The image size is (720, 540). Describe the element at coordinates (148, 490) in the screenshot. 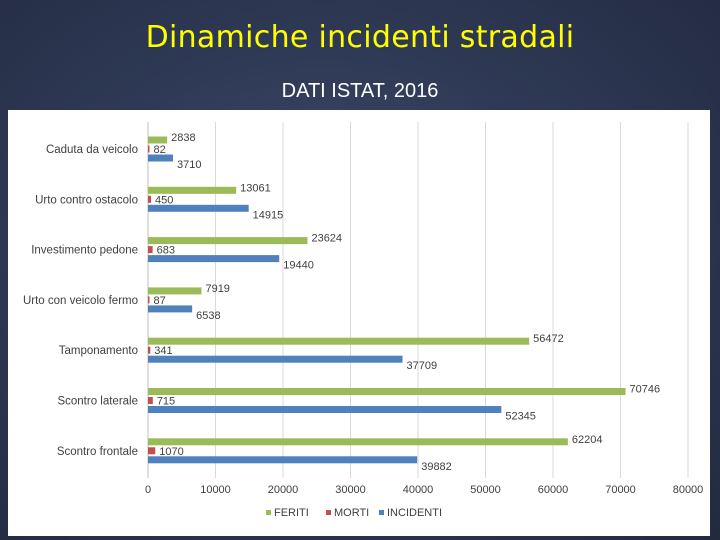

I see `x-tick-label: 0` at that location.